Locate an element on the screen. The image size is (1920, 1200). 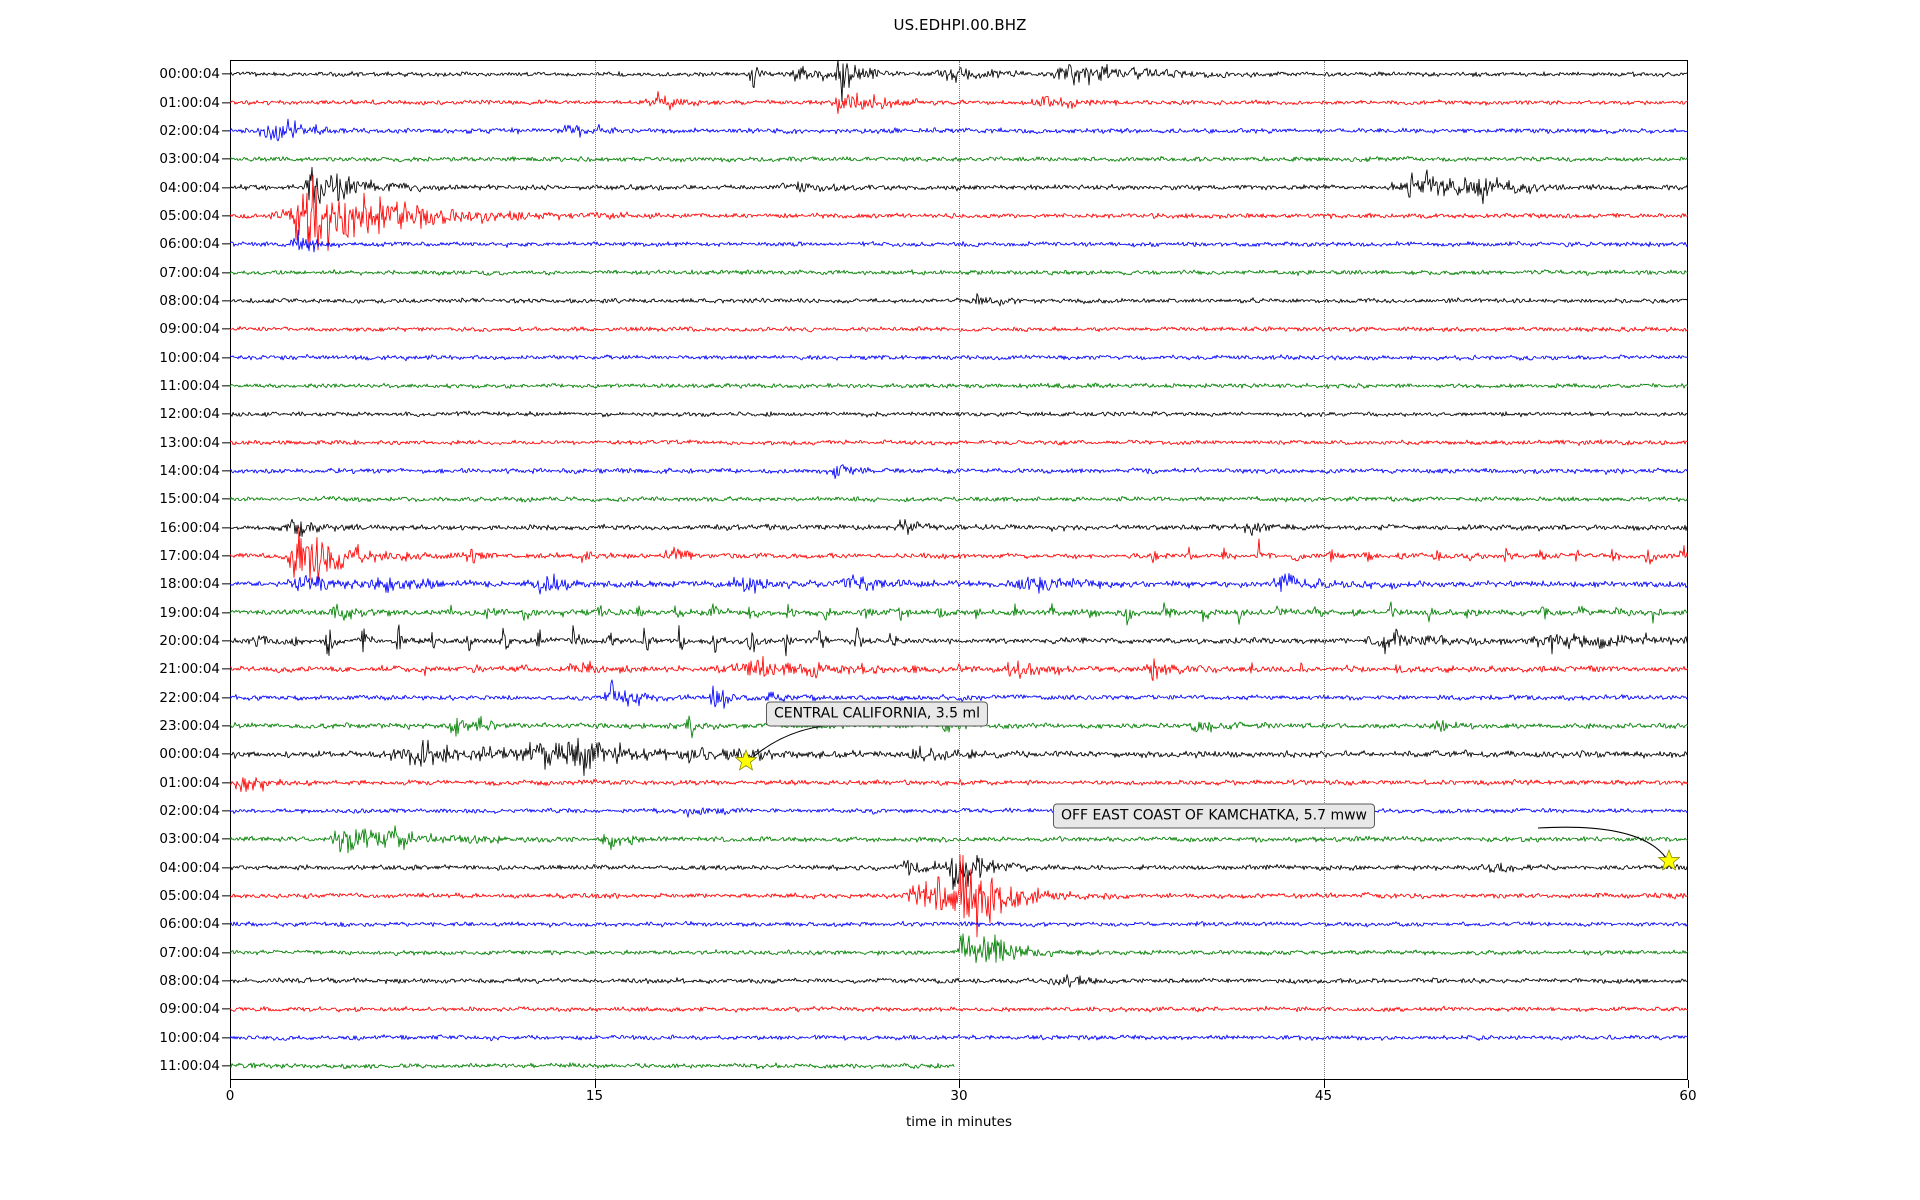
x-axis-tick-label: 30 is located at coordinates (959, 1096).